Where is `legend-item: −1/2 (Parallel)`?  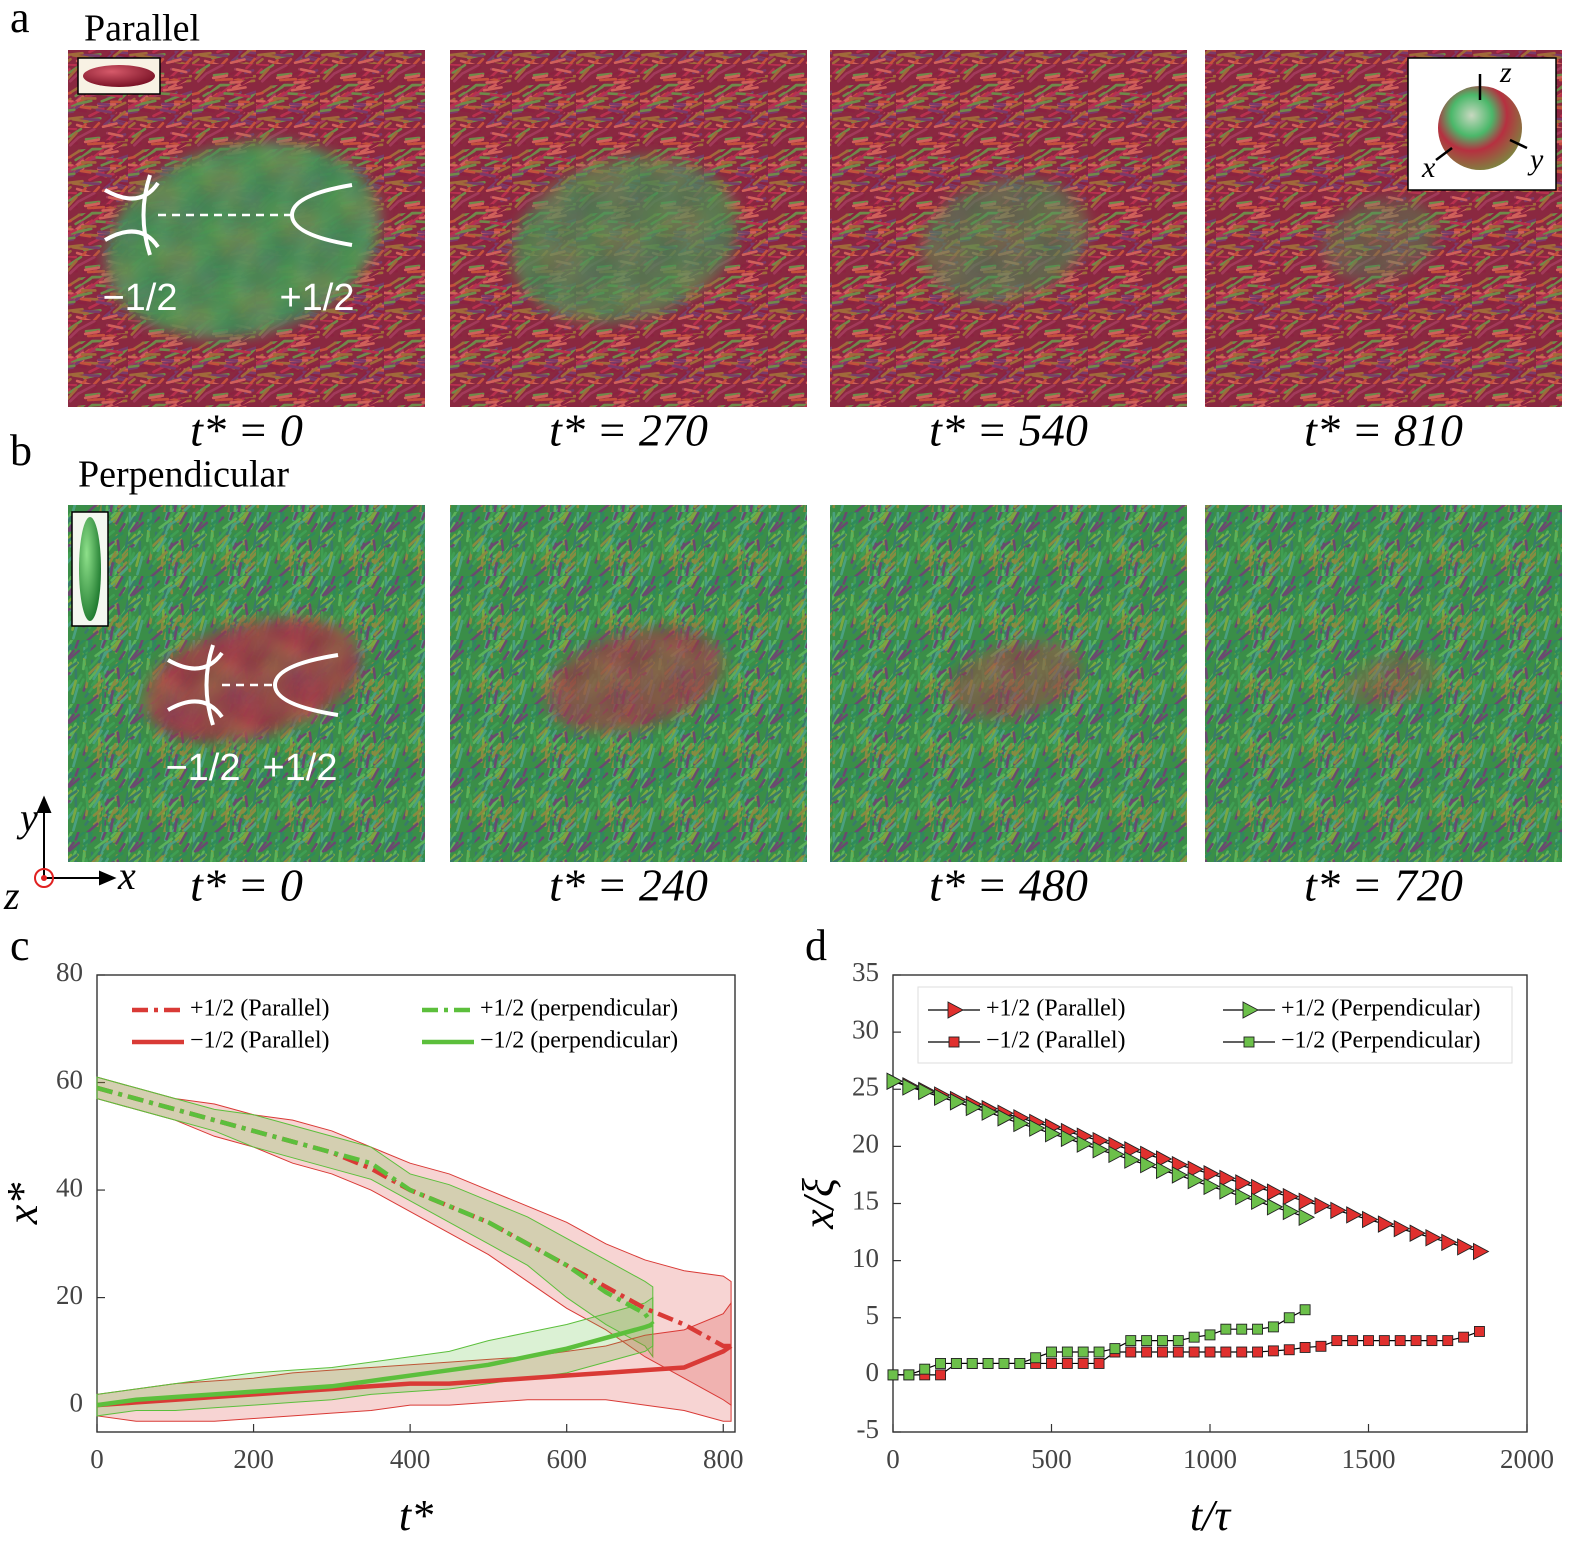 legend-item: −1/2 (Parallel) is located at coordinates (1027, 1041).